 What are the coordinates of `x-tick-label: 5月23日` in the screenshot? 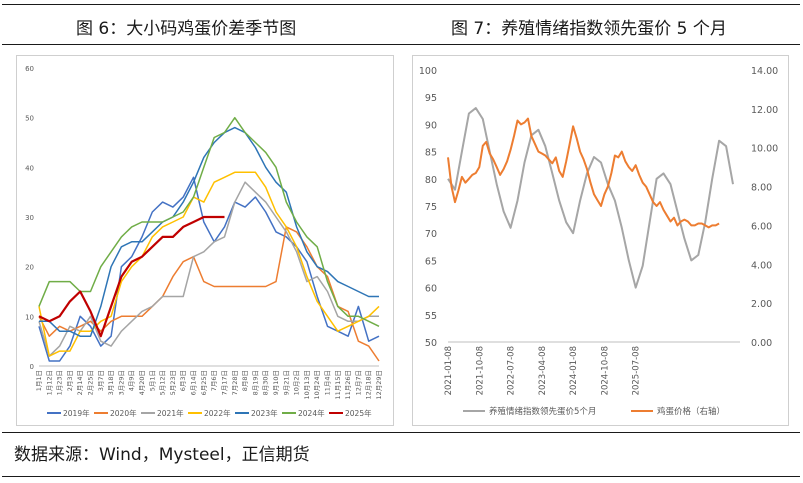 It's located at (173, 382).